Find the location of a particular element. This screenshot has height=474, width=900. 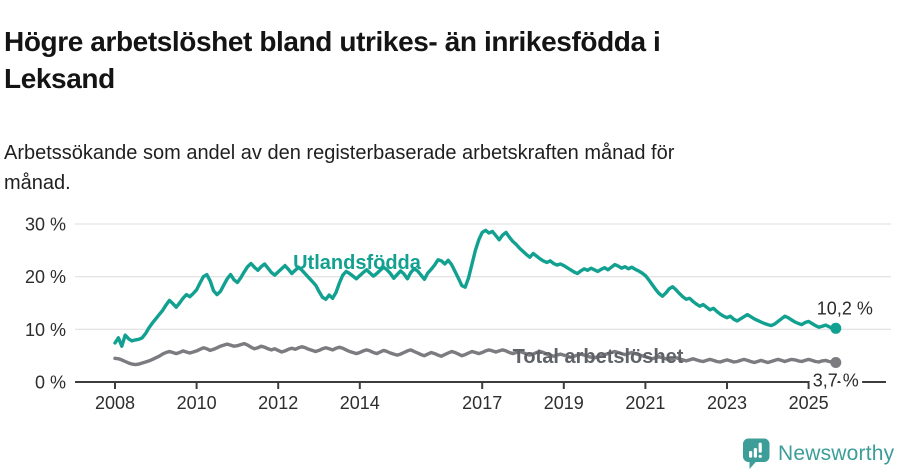

x-tick-label: 2025 is located at coordinates (809, 403).